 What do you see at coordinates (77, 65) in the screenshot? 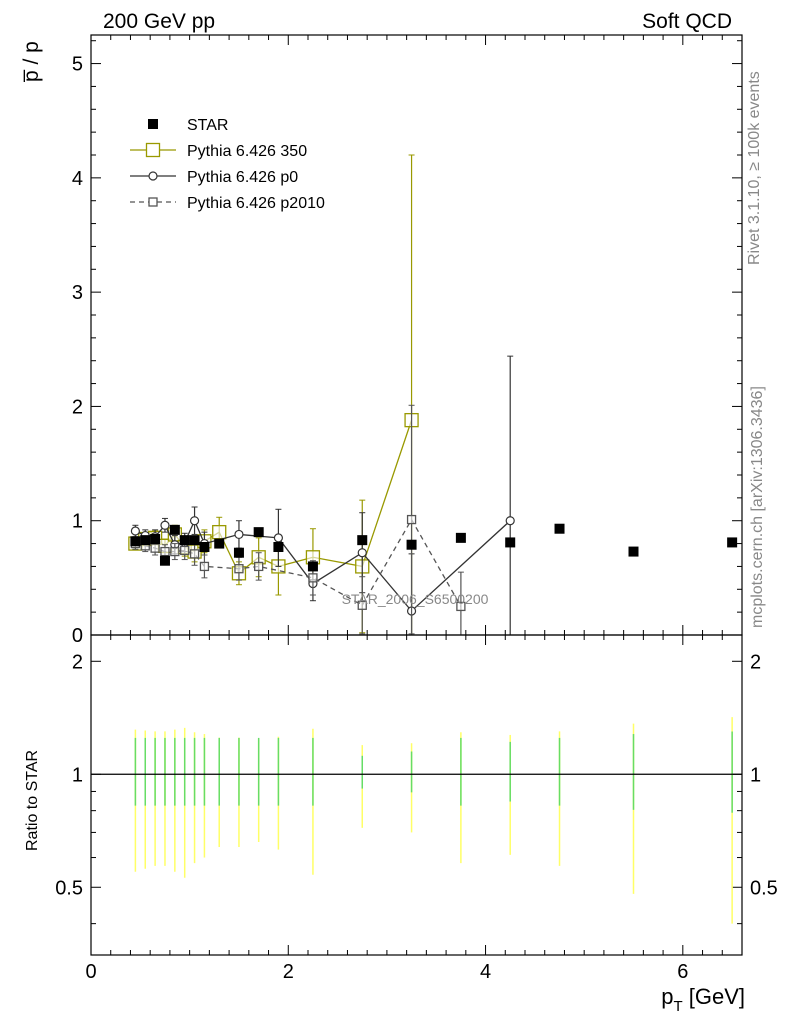
I see `y-tick-label: 5` at bounding box center [77, 65].